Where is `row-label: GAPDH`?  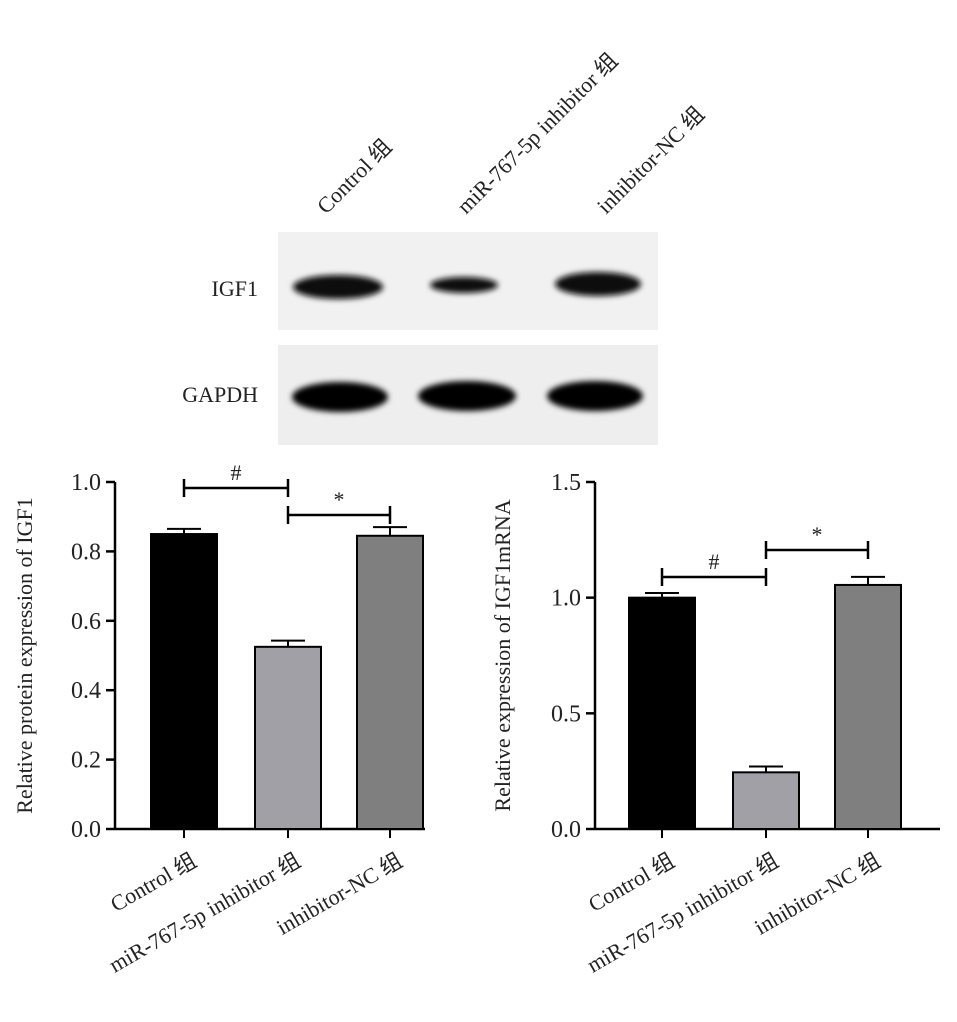
row-label: GAPDH is located at coordinates (220, 394).